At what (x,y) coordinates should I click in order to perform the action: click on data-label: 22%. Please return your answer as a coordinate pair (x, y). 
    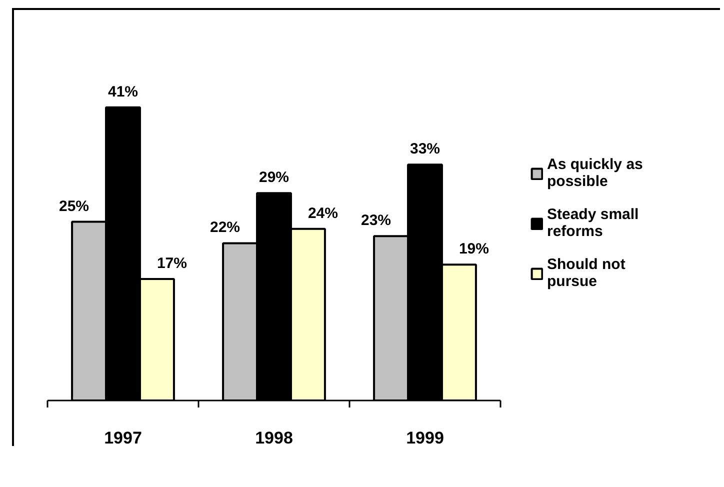
    Looking at the image, I should click on (225, 227).